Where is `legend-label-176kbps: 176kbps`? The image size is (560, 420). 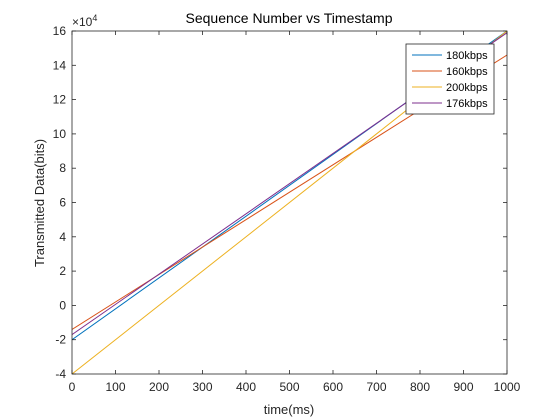
legend-label-176kbps: 176kbps is located at coordinates (467, 104).